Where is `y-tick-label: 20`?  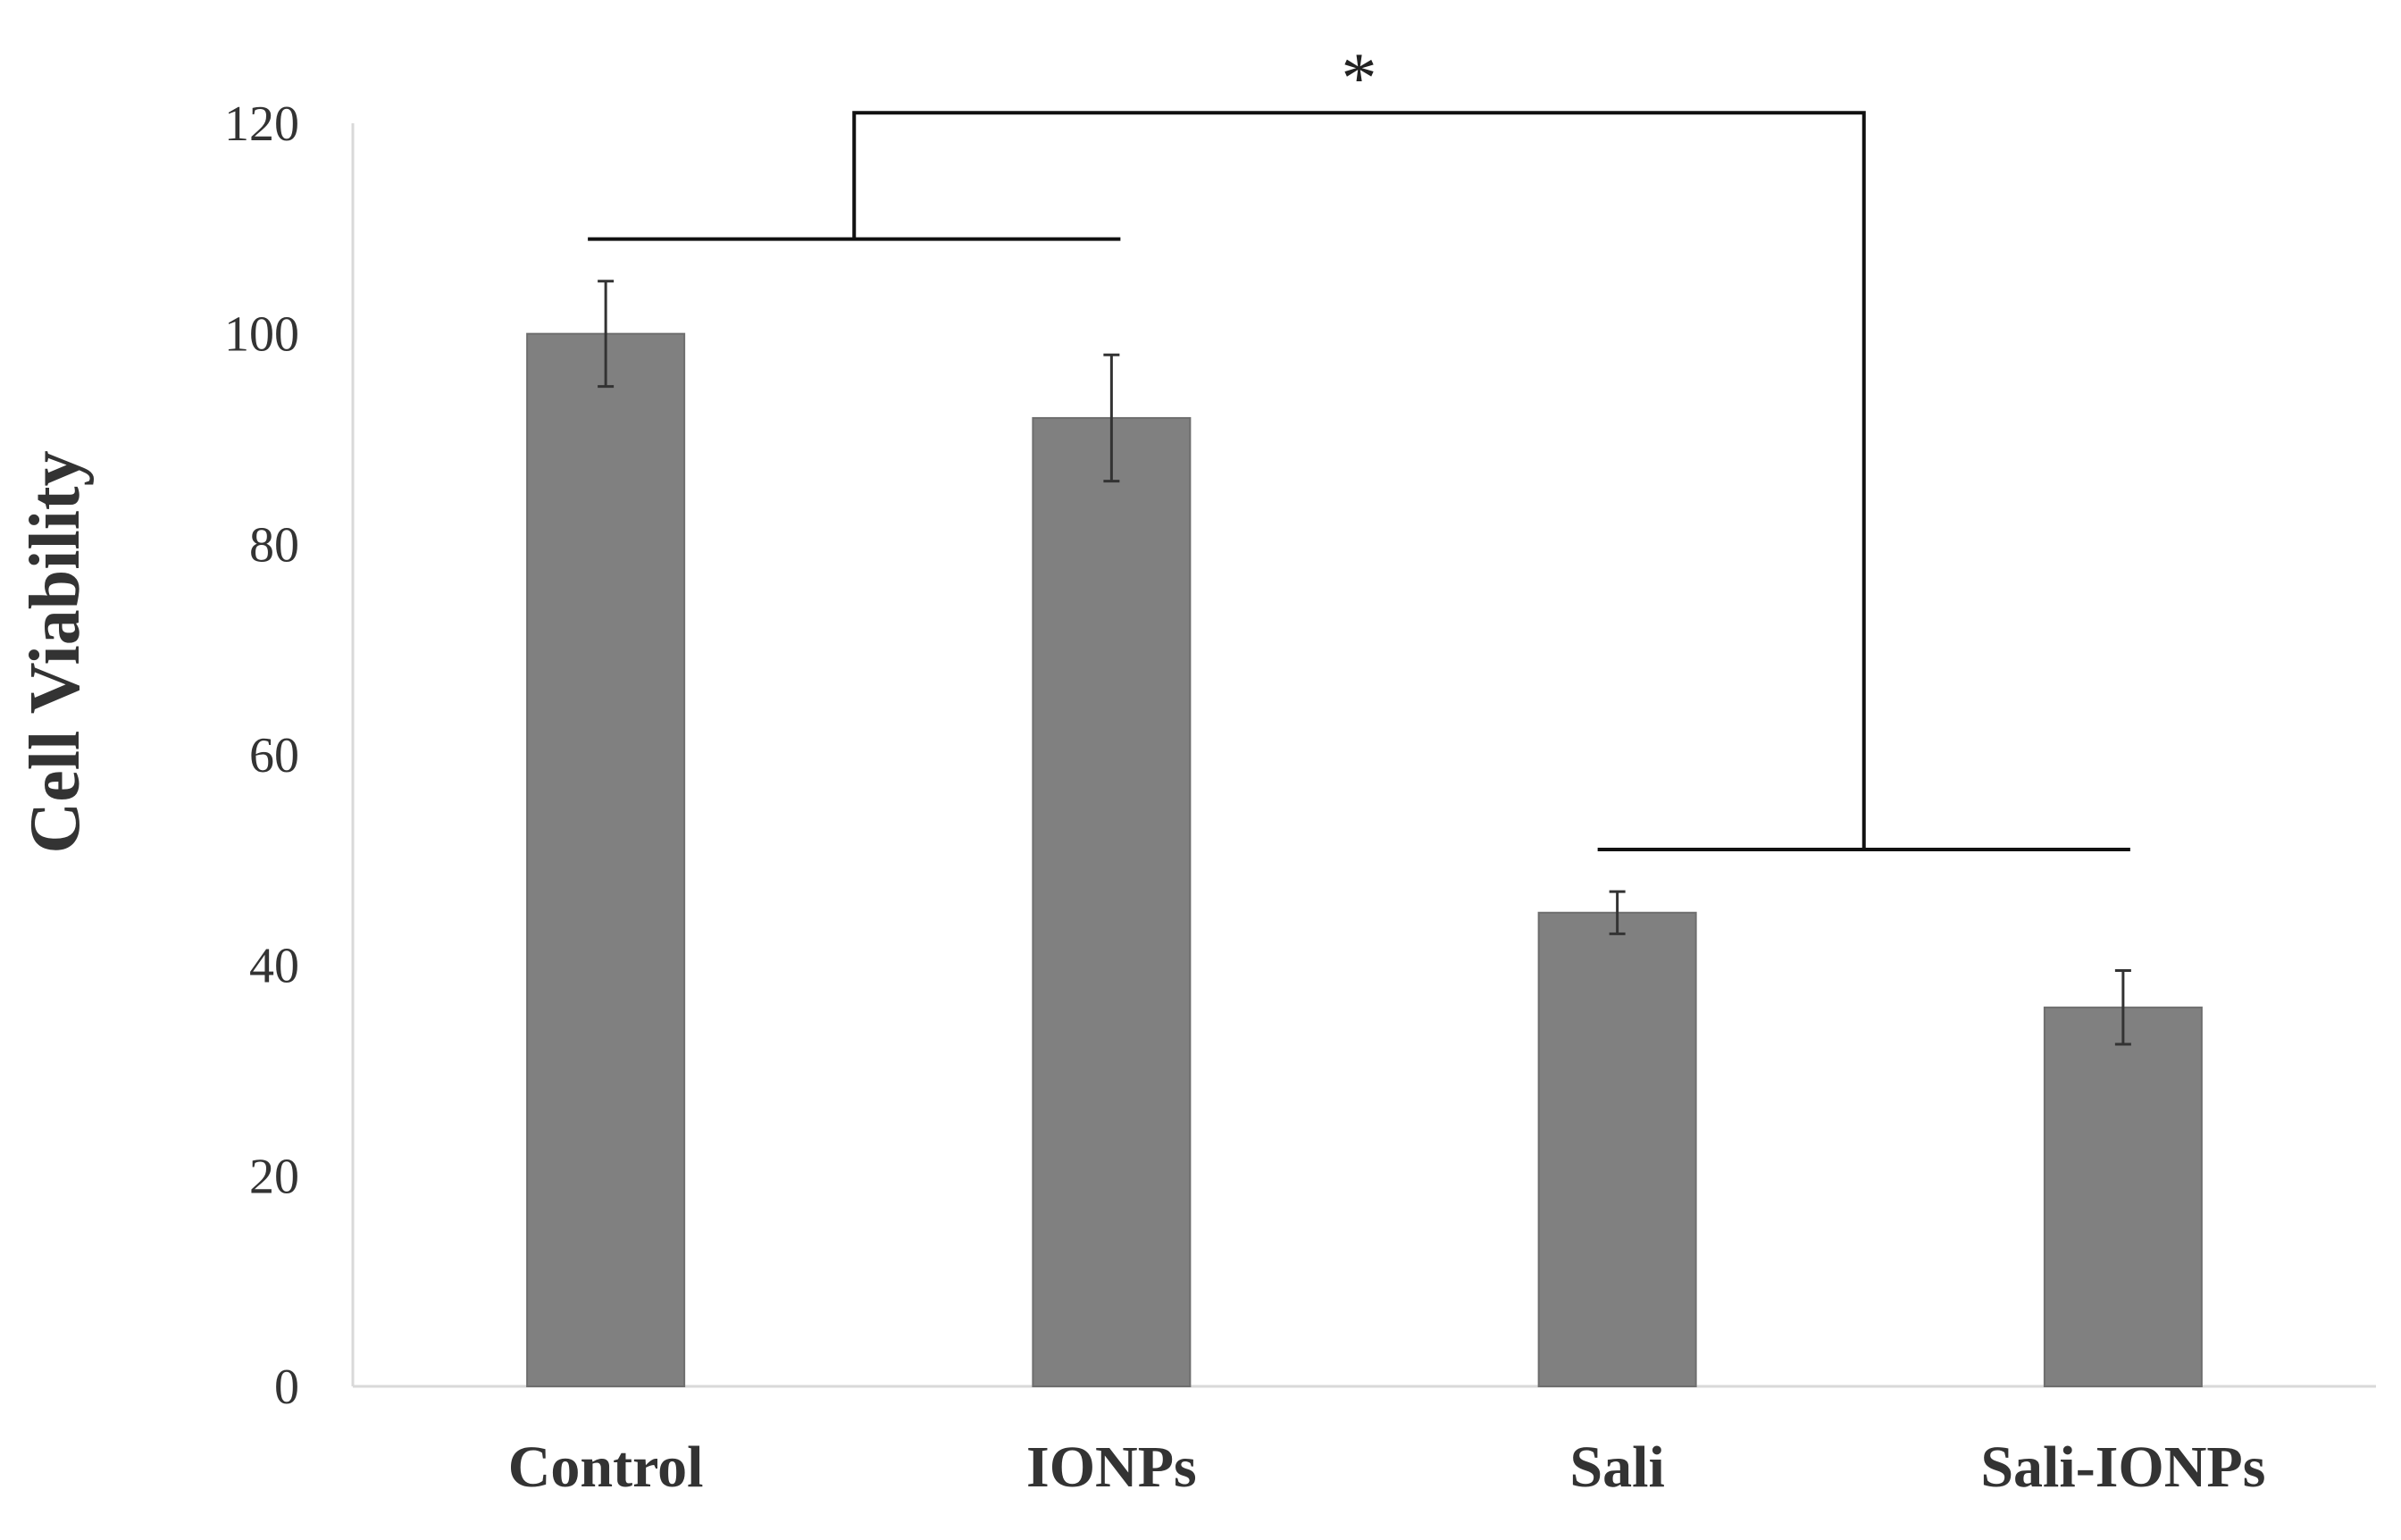
y-tick-label: 20 is located at coordinates (274, 1176).